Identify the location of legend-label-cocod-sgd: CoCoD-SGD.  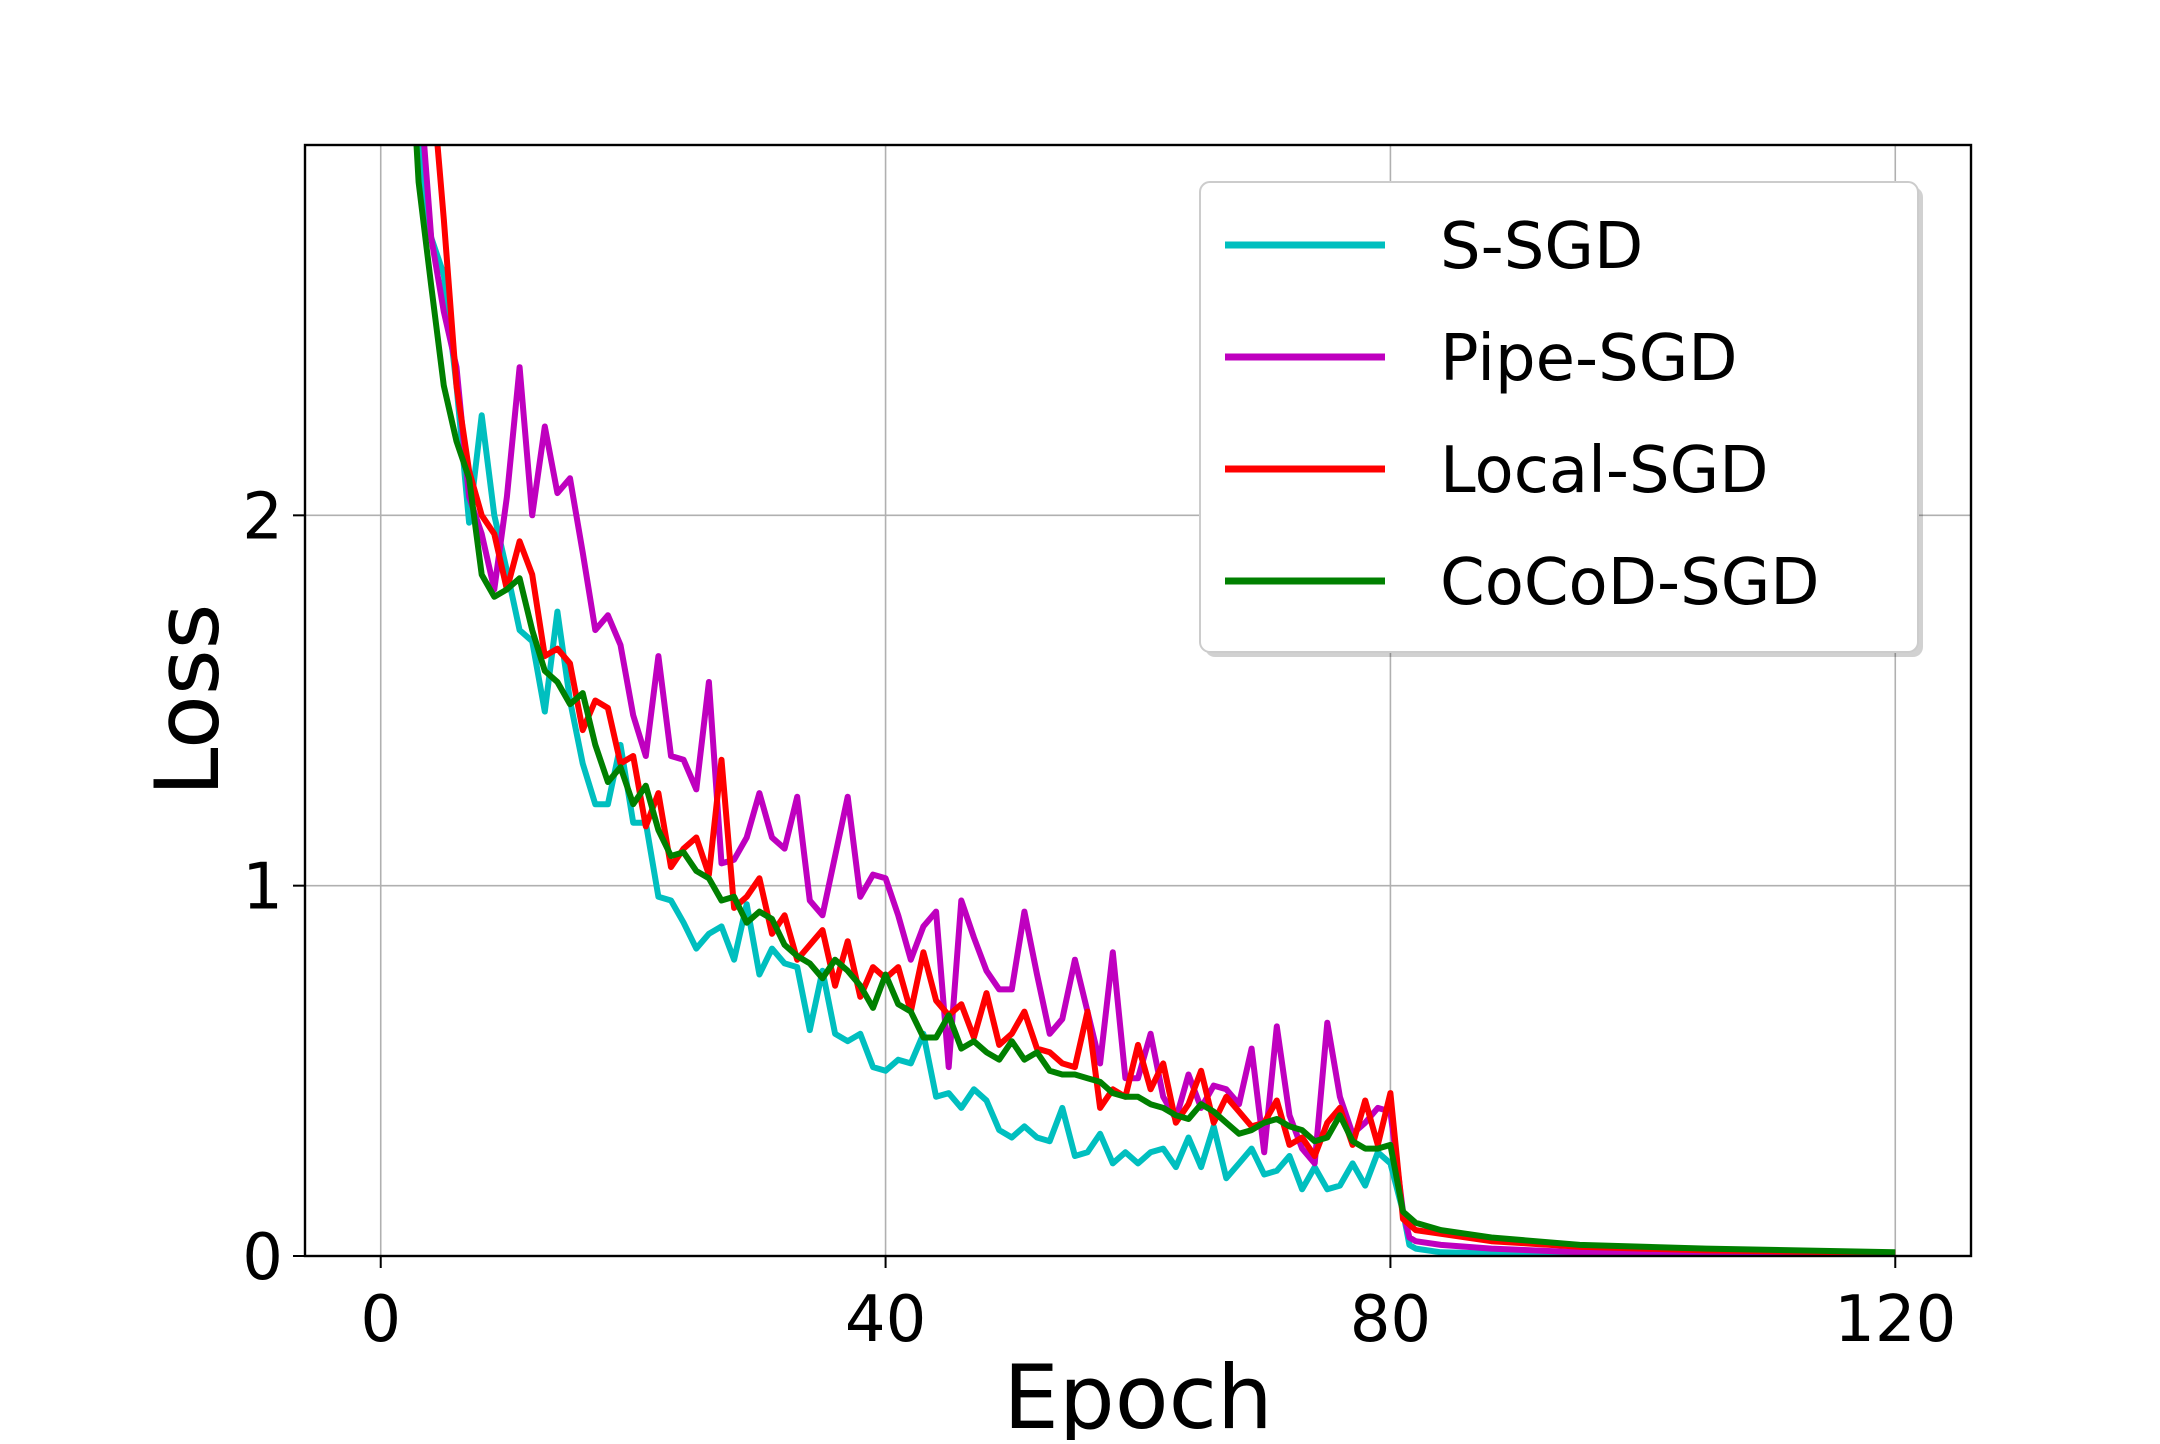
(1630, 583).